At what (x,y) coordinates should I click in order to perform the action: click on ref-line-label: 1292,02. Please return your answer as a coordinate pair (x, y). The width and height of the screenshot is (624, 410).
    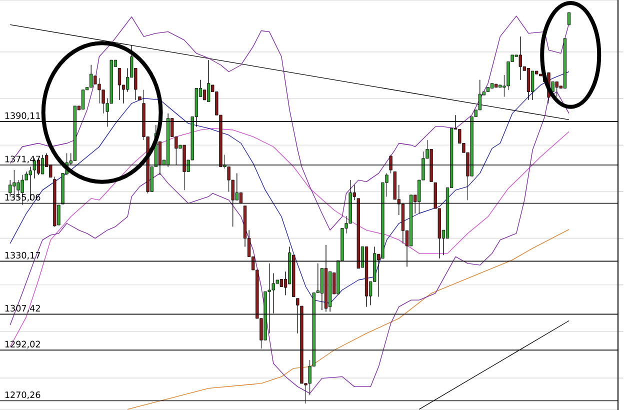
    Looking at the image, I should click on (22, 344).